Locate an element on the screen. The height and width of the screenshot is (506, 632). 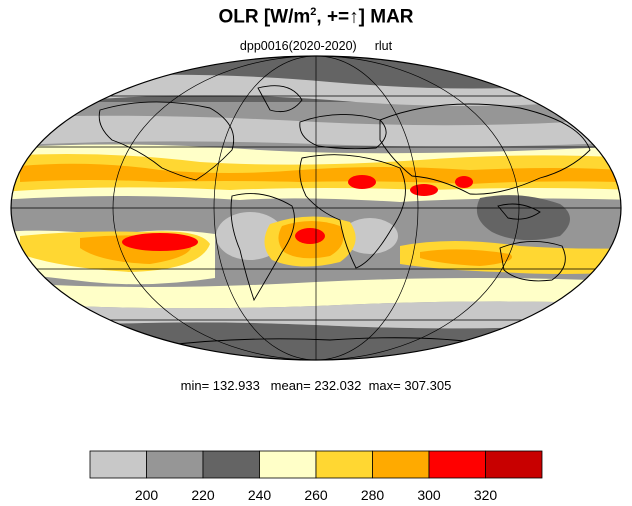
colorbar-tick-label: 240 is located at coordinates (260, 495).